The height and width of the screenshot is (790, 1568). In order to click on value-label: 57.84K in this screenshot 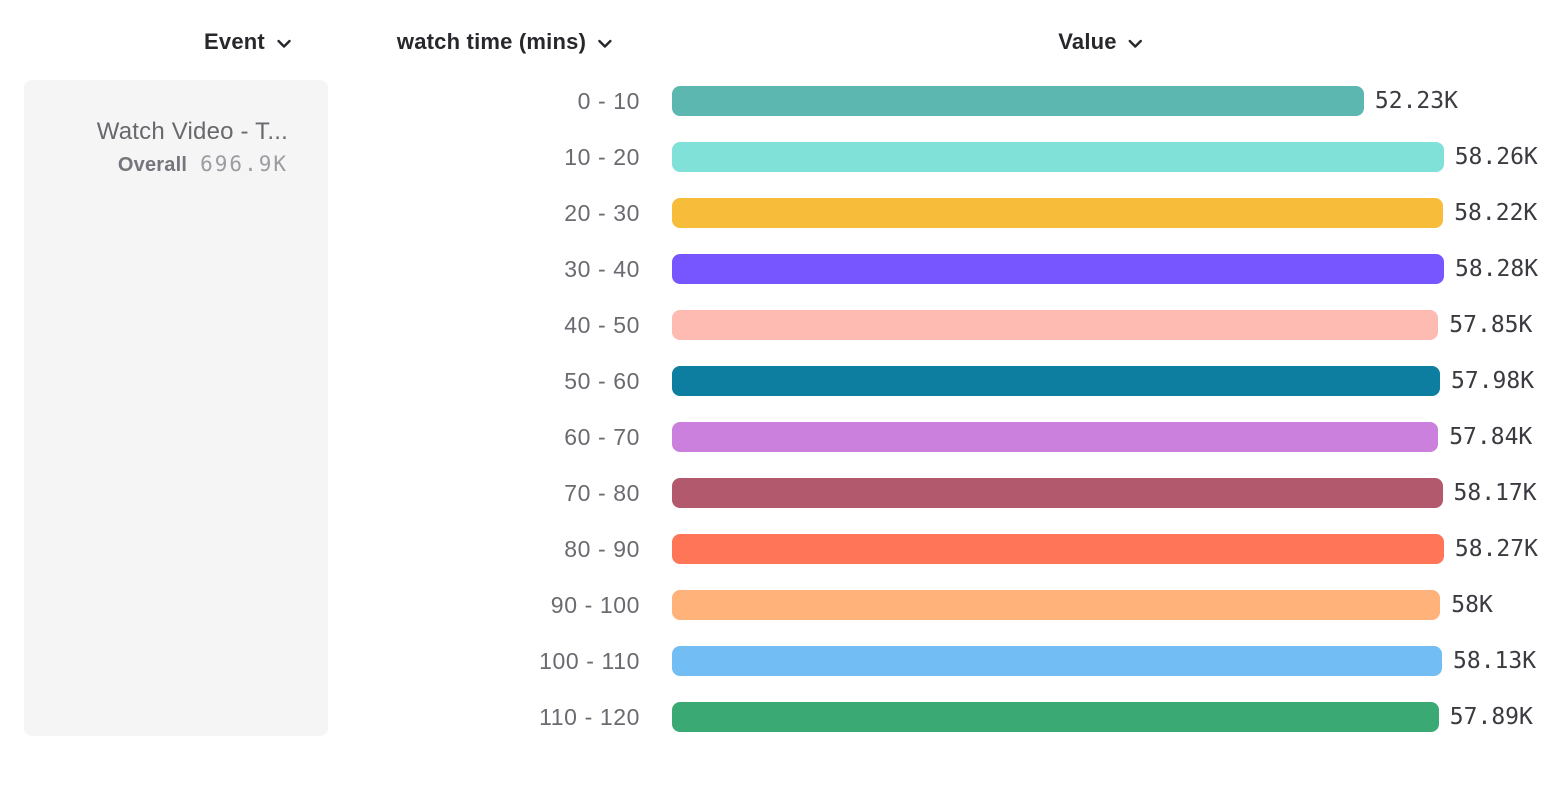, I will do `click(1491, 437)`.